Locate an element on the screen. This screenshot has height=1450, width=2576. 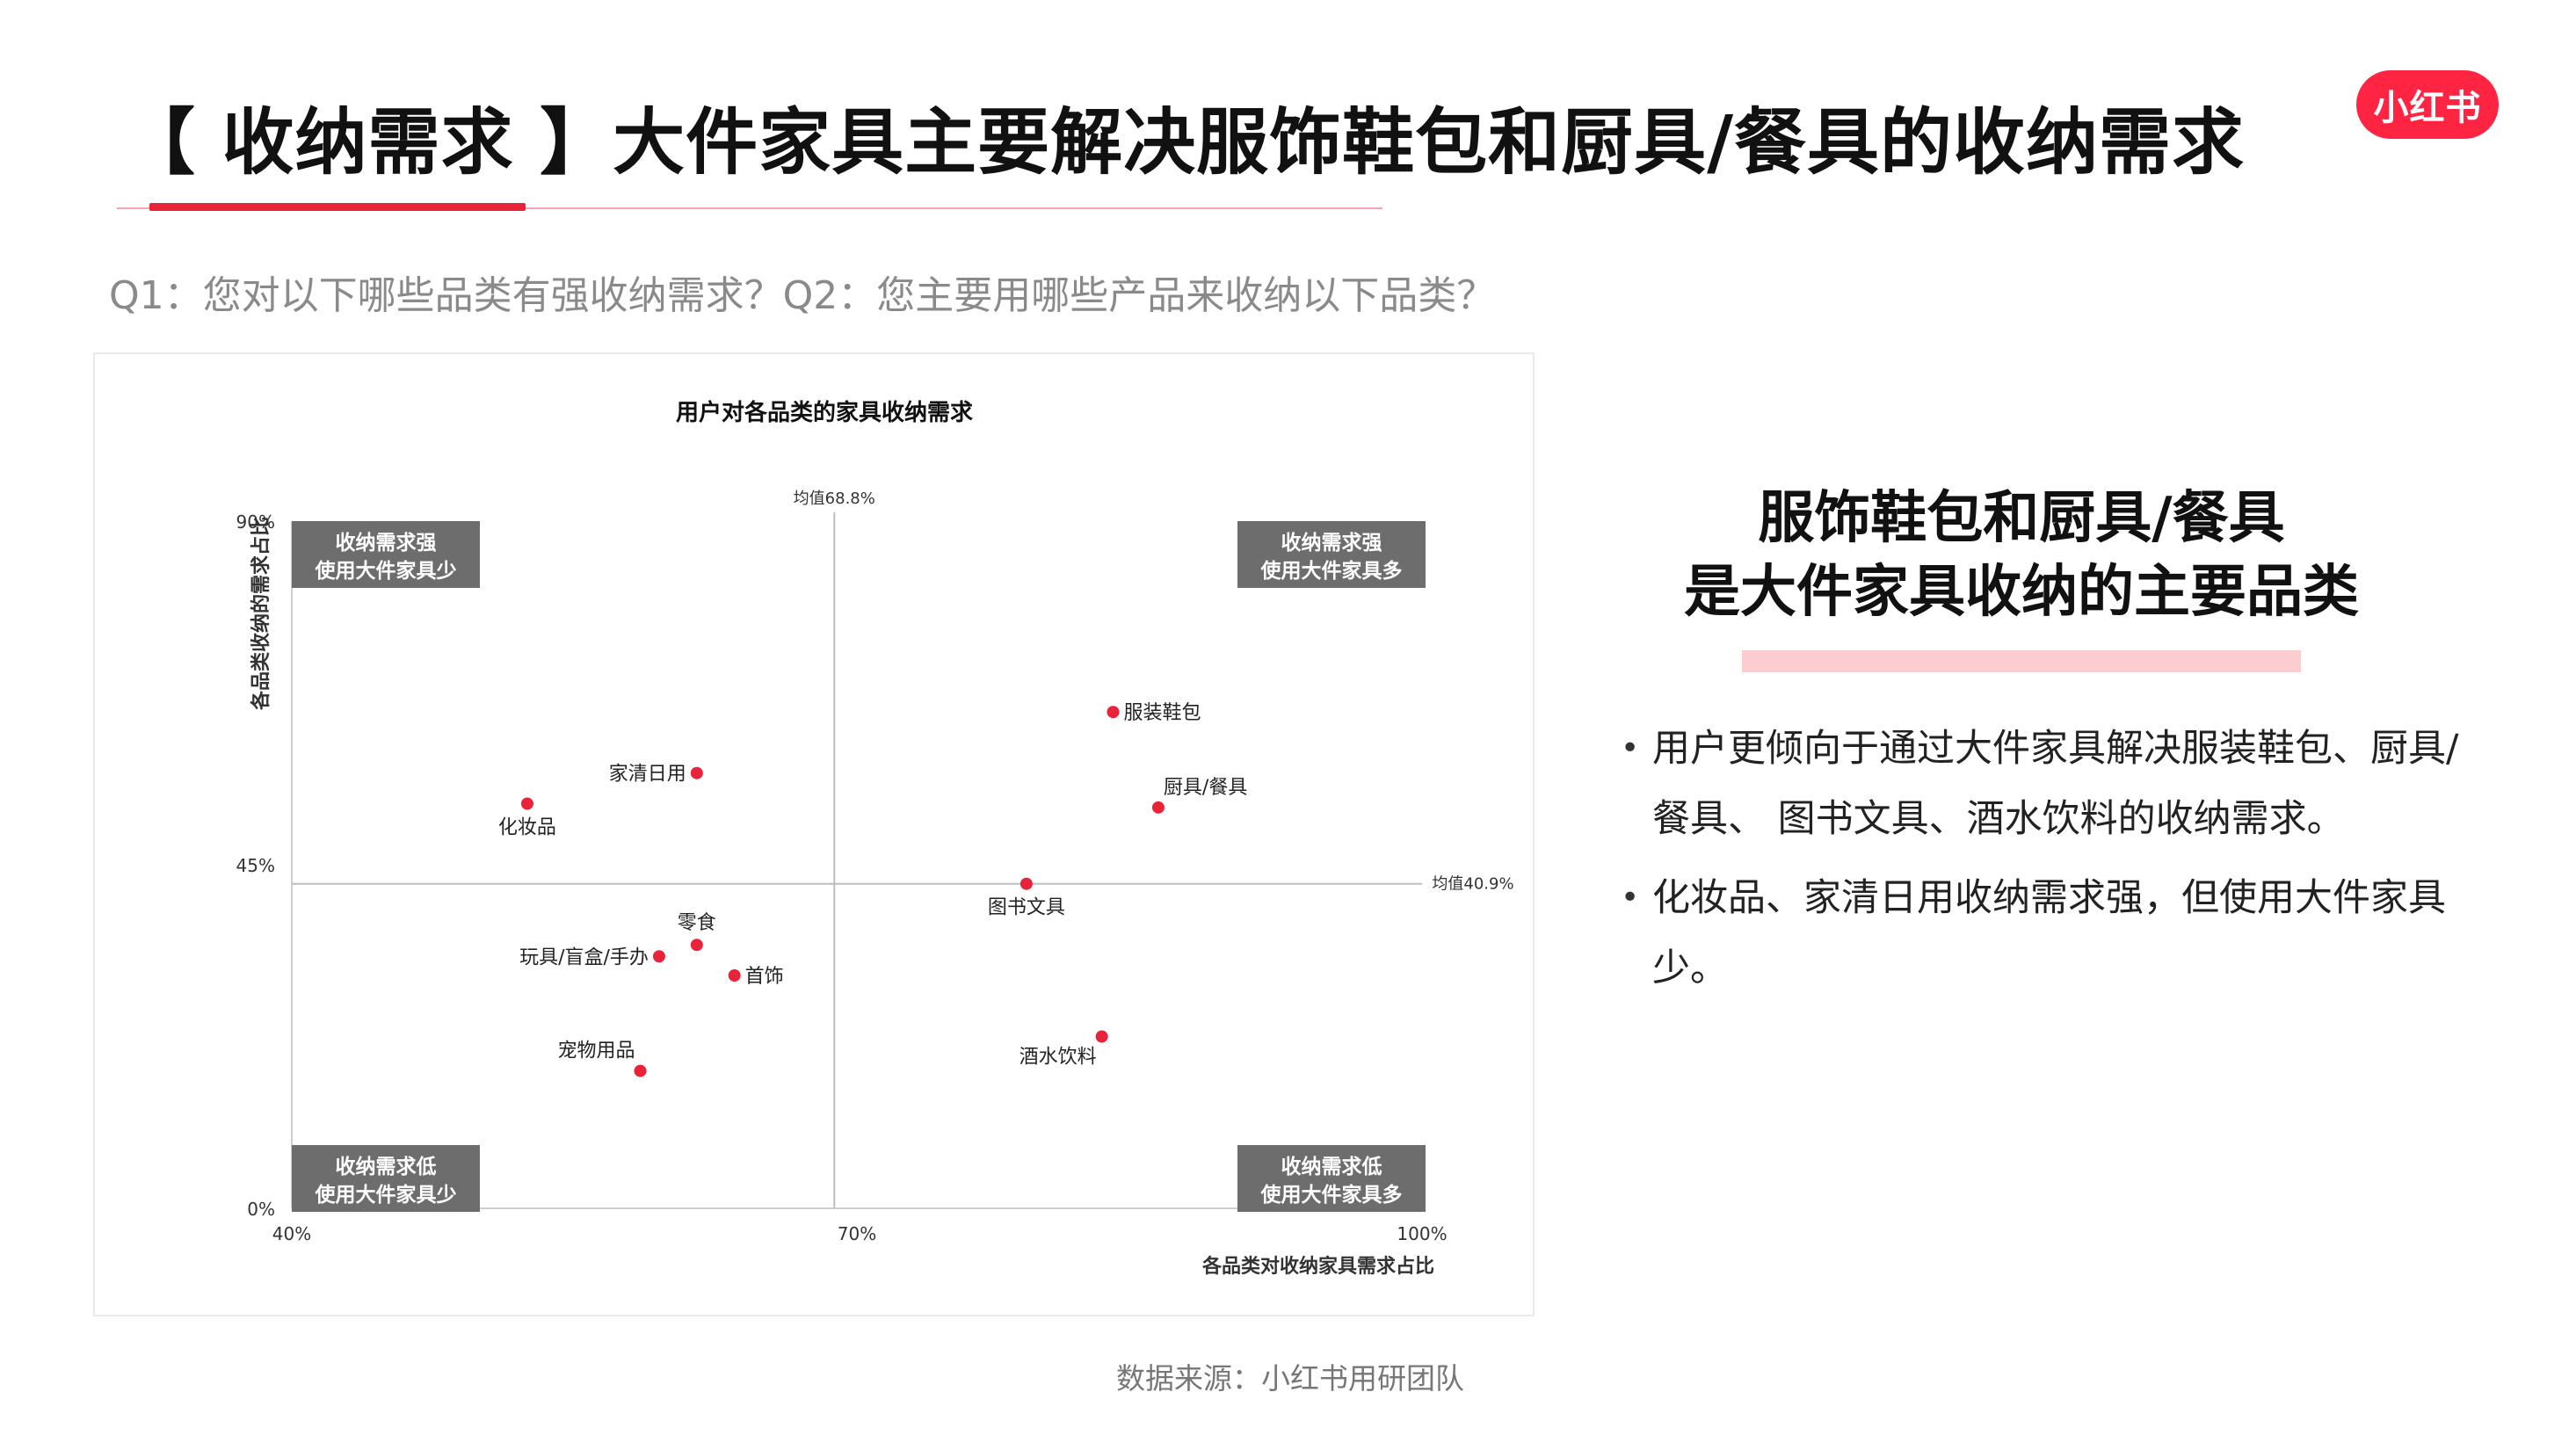
data-point-label: 化妆品 is located at coordinates (527, 827).